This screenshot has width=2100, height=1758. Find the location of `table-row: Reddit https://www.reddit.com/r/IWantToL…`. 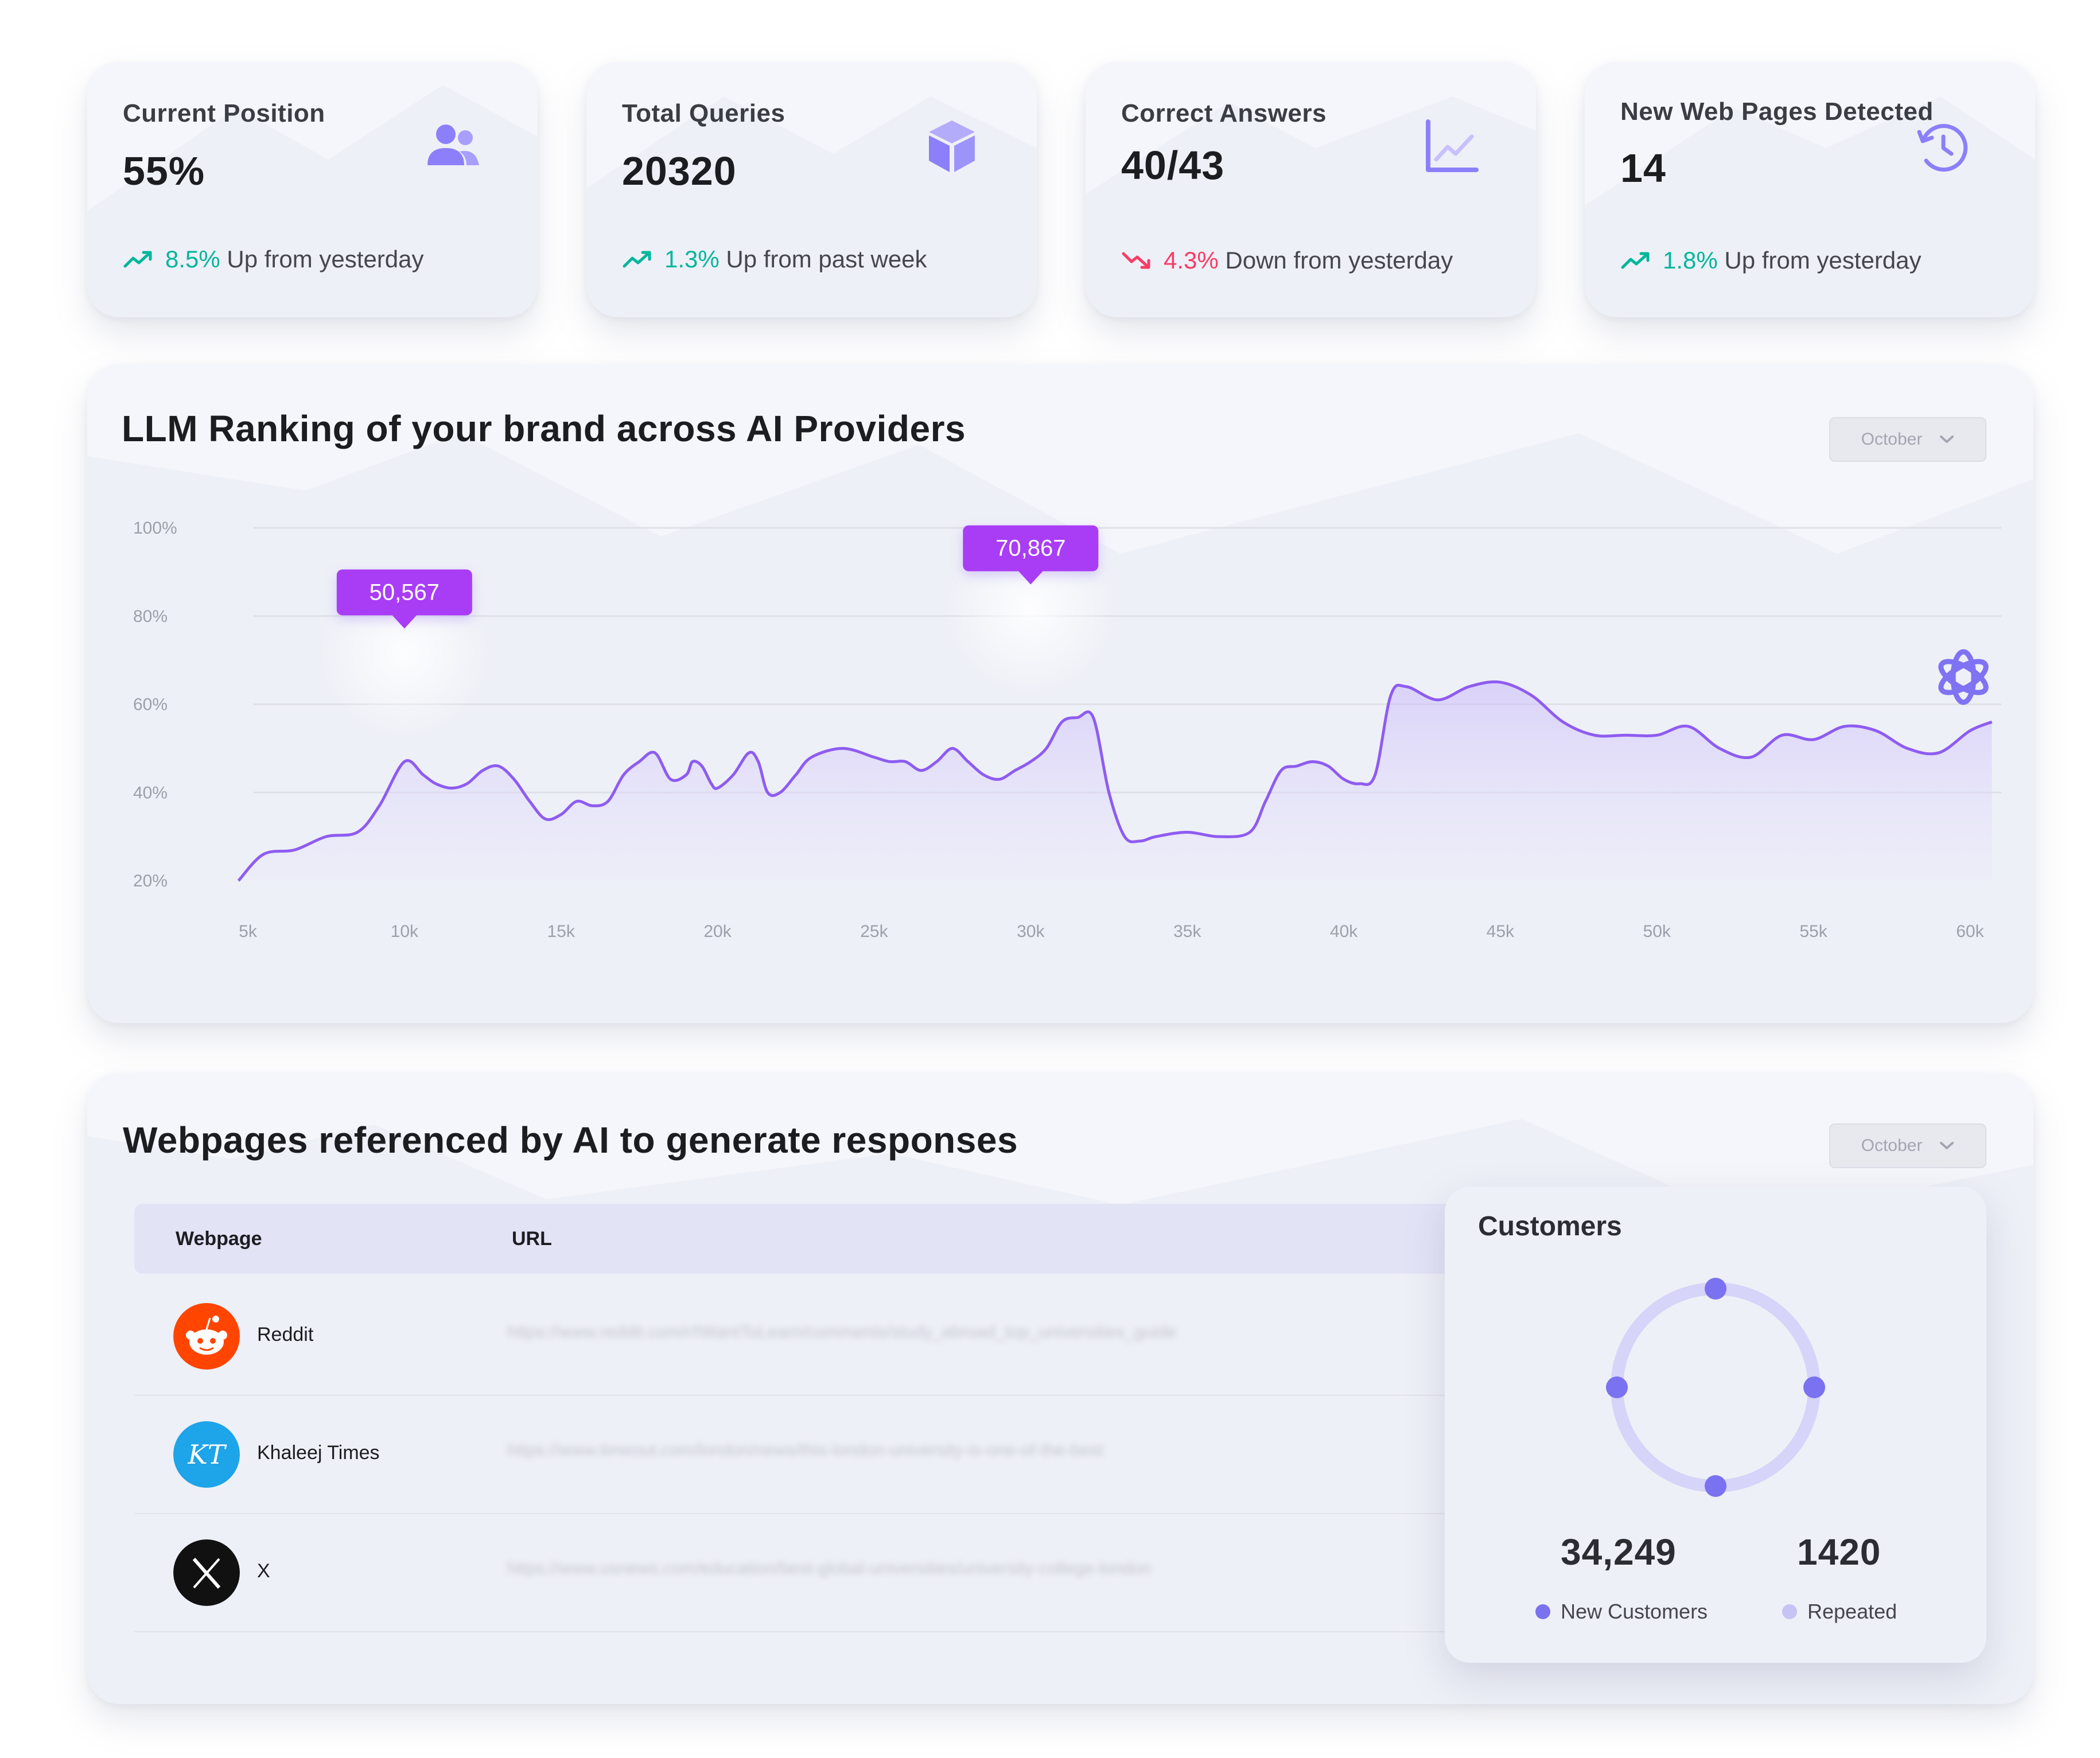

table-row: Reddit https://www.reddit.com/r/IWantToL… is located at coordinates (822, 1336).